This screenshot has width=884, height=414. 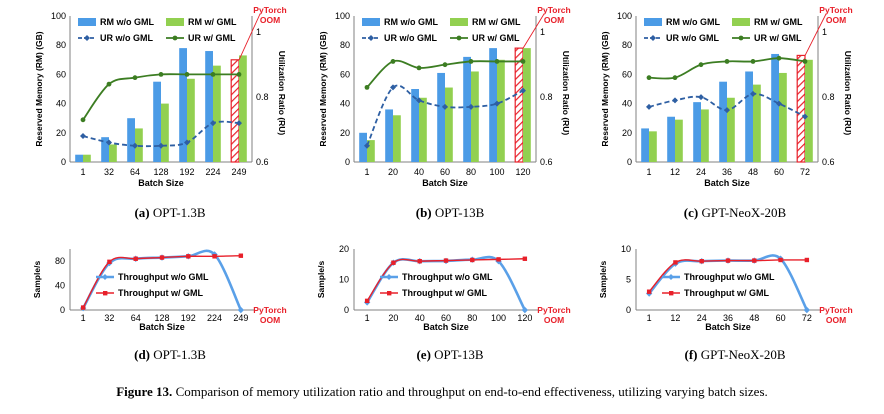 I want to click on x-tick-label: 48, so click(x=754, y=318).